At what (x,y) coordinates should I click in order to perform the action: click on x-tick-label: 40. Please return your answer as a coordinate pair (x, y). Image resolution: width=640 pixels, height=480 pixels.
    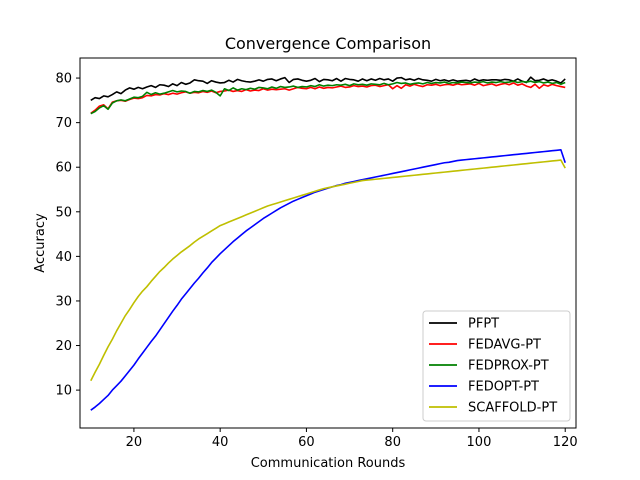
    Looking at the image, I should click on (220, 442).